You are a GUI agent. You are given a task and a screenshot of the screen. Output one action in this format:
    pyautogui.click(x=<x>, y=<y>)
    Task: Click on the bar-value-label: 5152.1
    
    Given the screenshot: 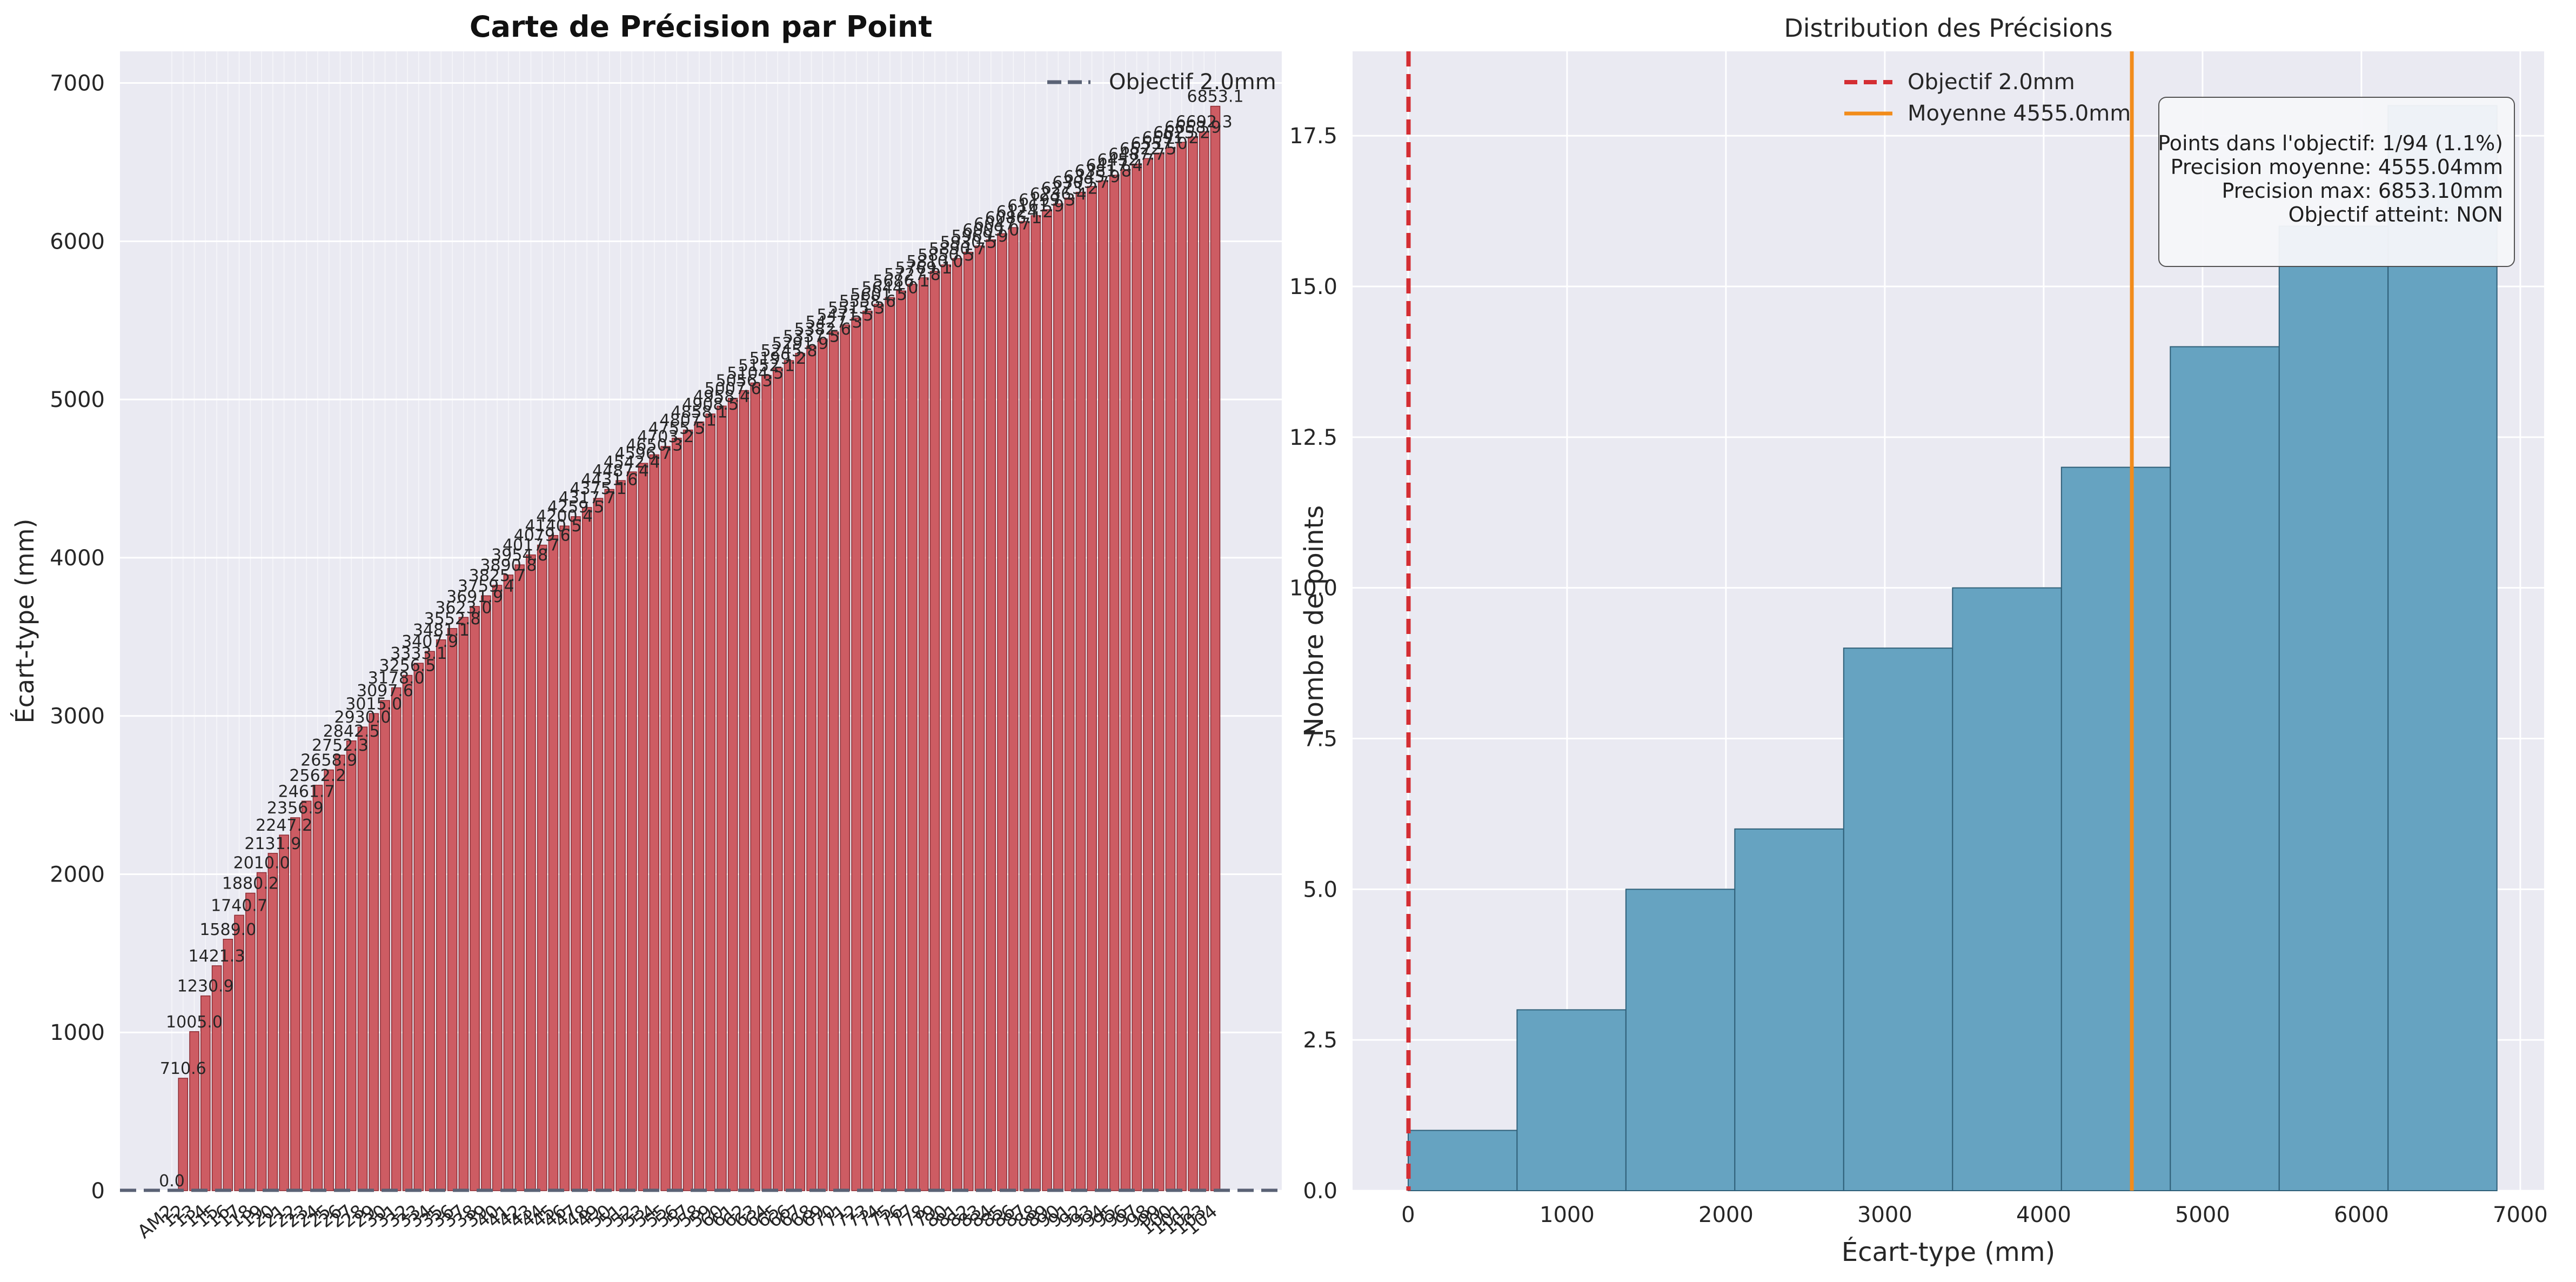 What is the action you would take?
    pyautogui.click(x=766, y=366)
    